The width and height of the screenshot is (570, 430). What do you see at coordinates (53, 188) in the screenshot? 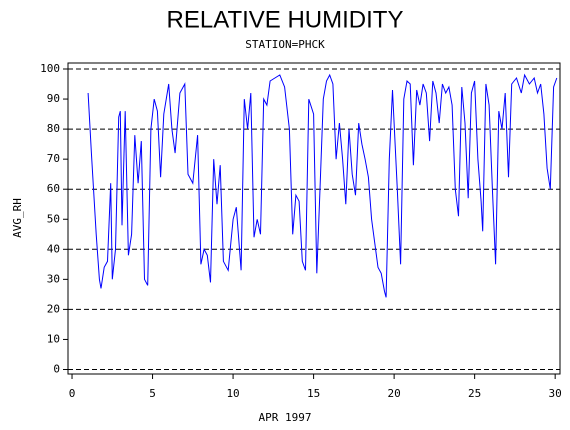
I see `y-tick-label: 60` at bounding box center [53, 188].